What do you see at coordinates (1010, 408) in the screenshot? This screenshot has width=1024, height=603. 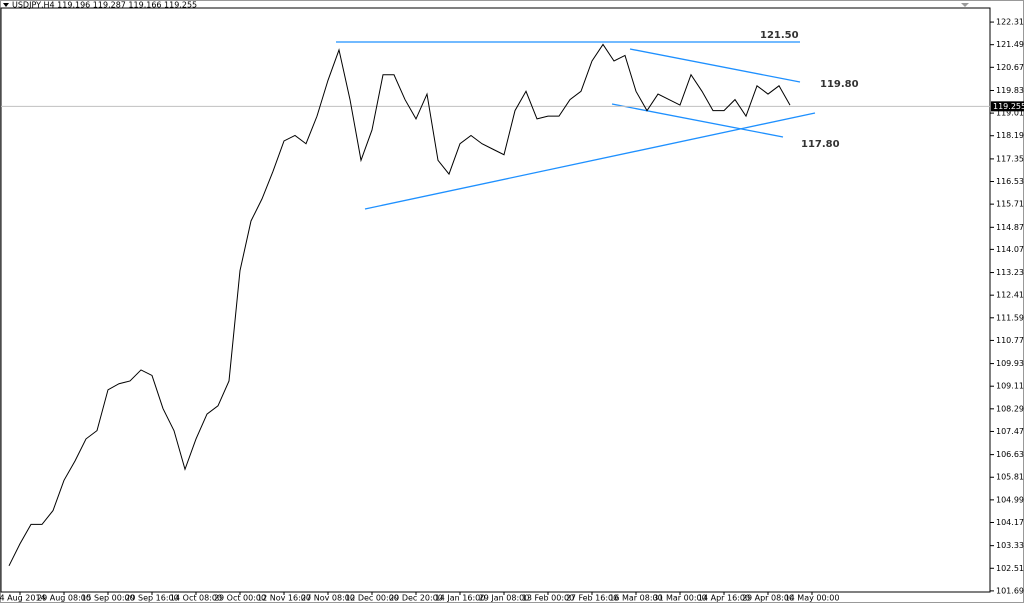 I see `y-tick-label: 108.290` at bounding box center [1010, 408].